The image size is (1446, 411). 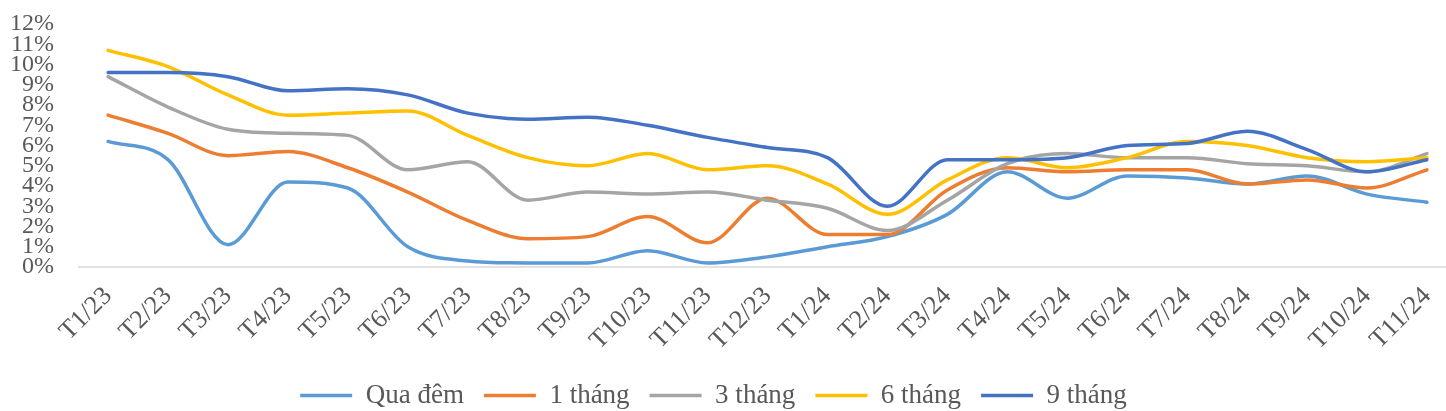 I want to click on legend-label: 1 tháng, so click(x=589, y=393).